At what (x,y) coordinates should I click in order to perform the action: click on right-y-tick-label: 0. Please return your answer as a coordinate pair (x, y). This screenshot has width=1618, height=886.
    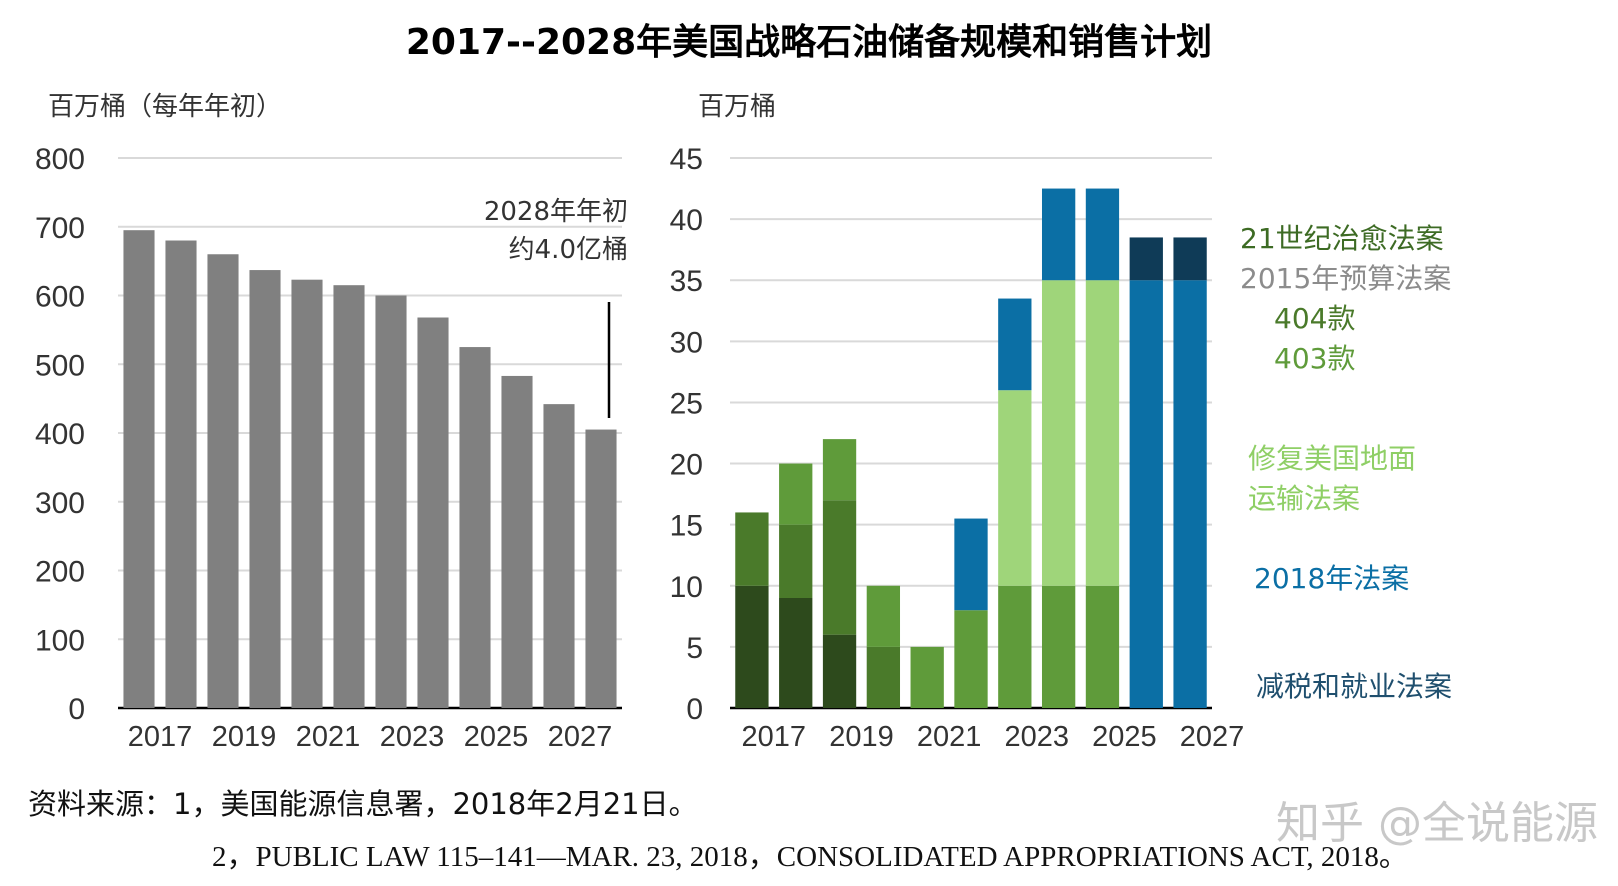
    Looking at the image, I should click on (694, 709).